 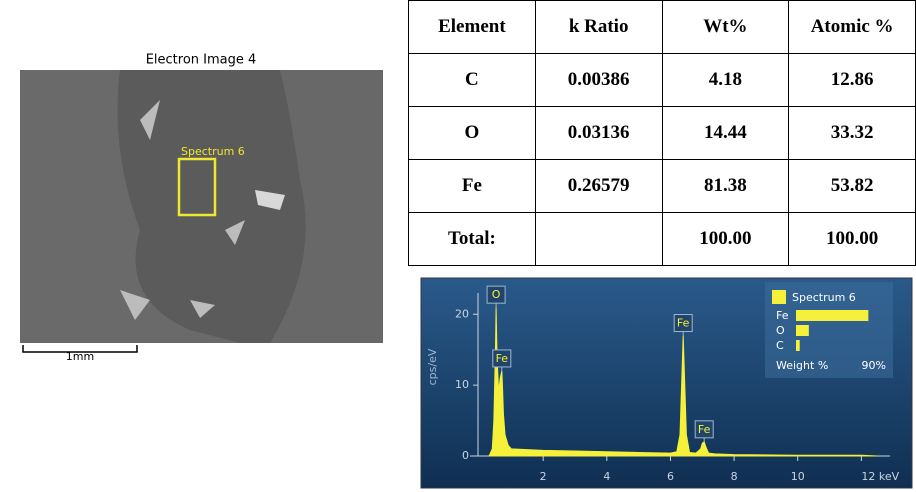 I want to click on table-row: Total: 100.00 100.00, so click(x=662, y=239).